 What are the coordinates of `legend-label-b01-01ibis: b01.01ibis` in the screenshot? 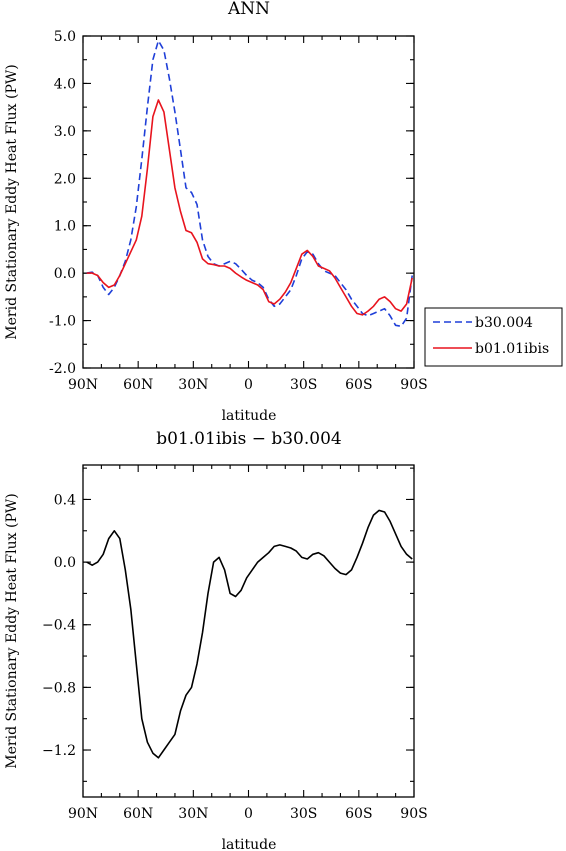 It's located at (512, 349).